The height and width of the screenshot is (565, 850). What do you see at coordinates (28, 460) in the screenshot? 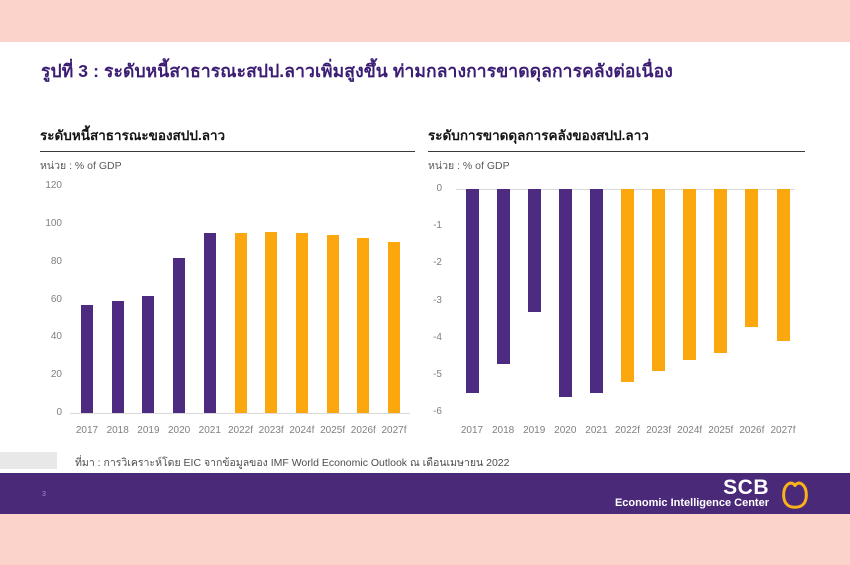
I see `source-placeholder-box` at bounding box center [28, 460].